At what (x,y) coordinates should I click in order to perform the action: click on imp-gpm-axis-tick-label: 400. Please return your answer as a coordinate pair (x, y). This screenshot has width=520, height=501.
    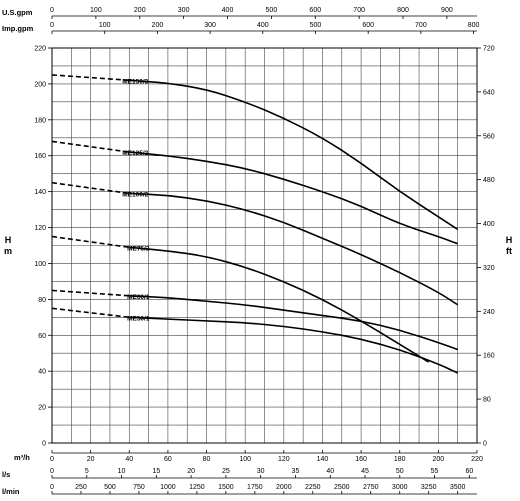
    Looking at the image, I should click on (263, 25).